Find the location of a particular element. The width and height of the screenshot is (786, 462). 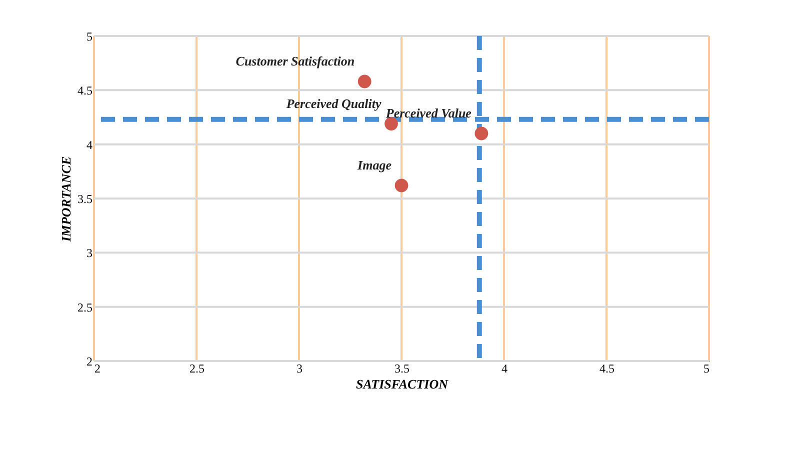

x-tick-label: 4.5 is located at coordinates (607, 369).